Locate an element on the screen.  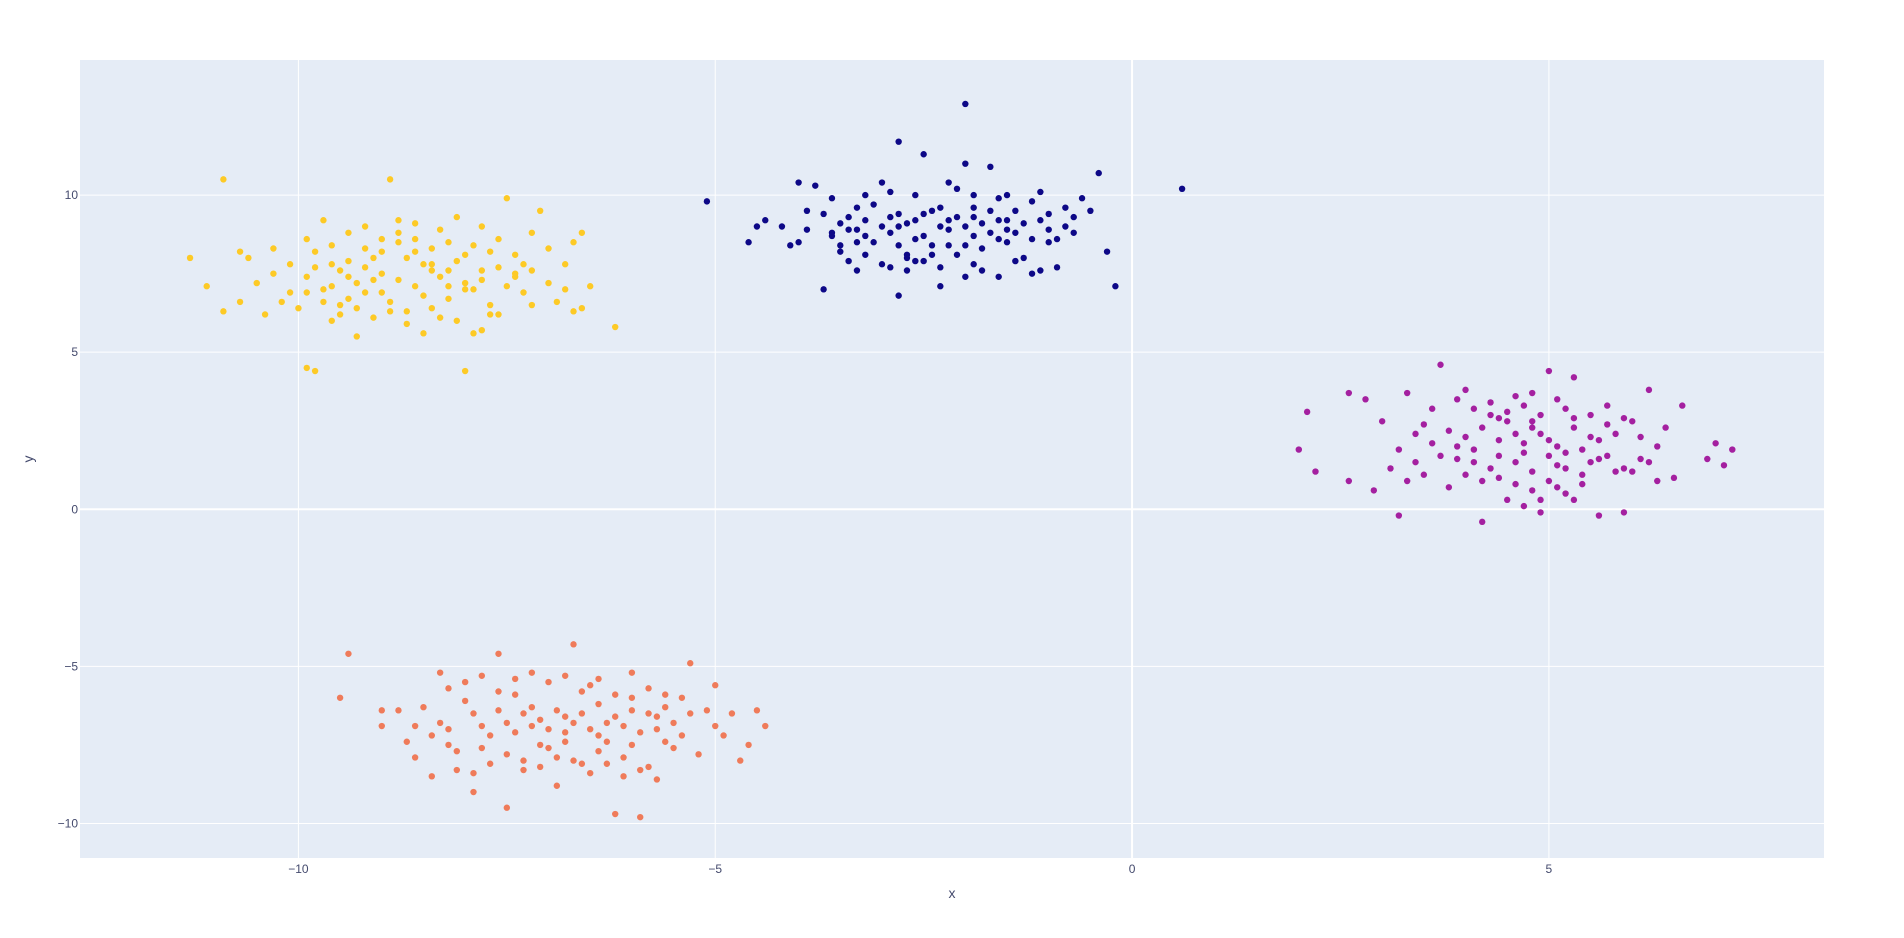
y-tick-label: 0 is located at coordinates (74, 509).